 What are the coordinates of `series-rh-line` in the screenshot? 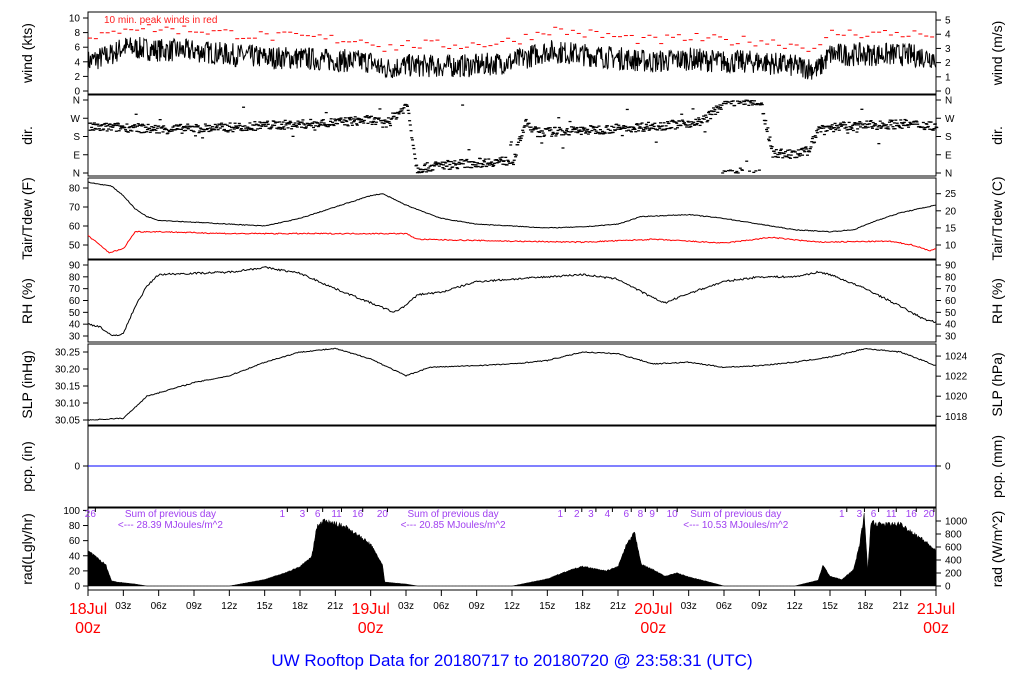 It's located at (512, 301).